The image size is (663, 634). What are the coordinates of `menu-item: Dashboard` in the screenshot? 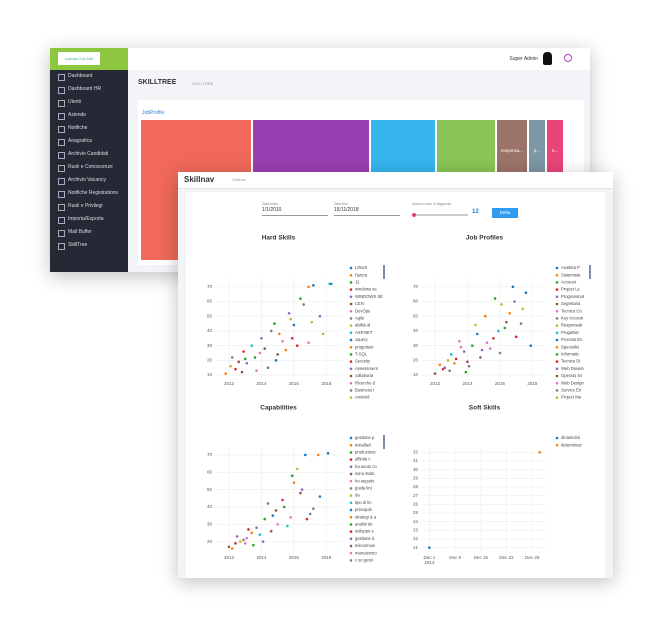 It's located at (89, 76).